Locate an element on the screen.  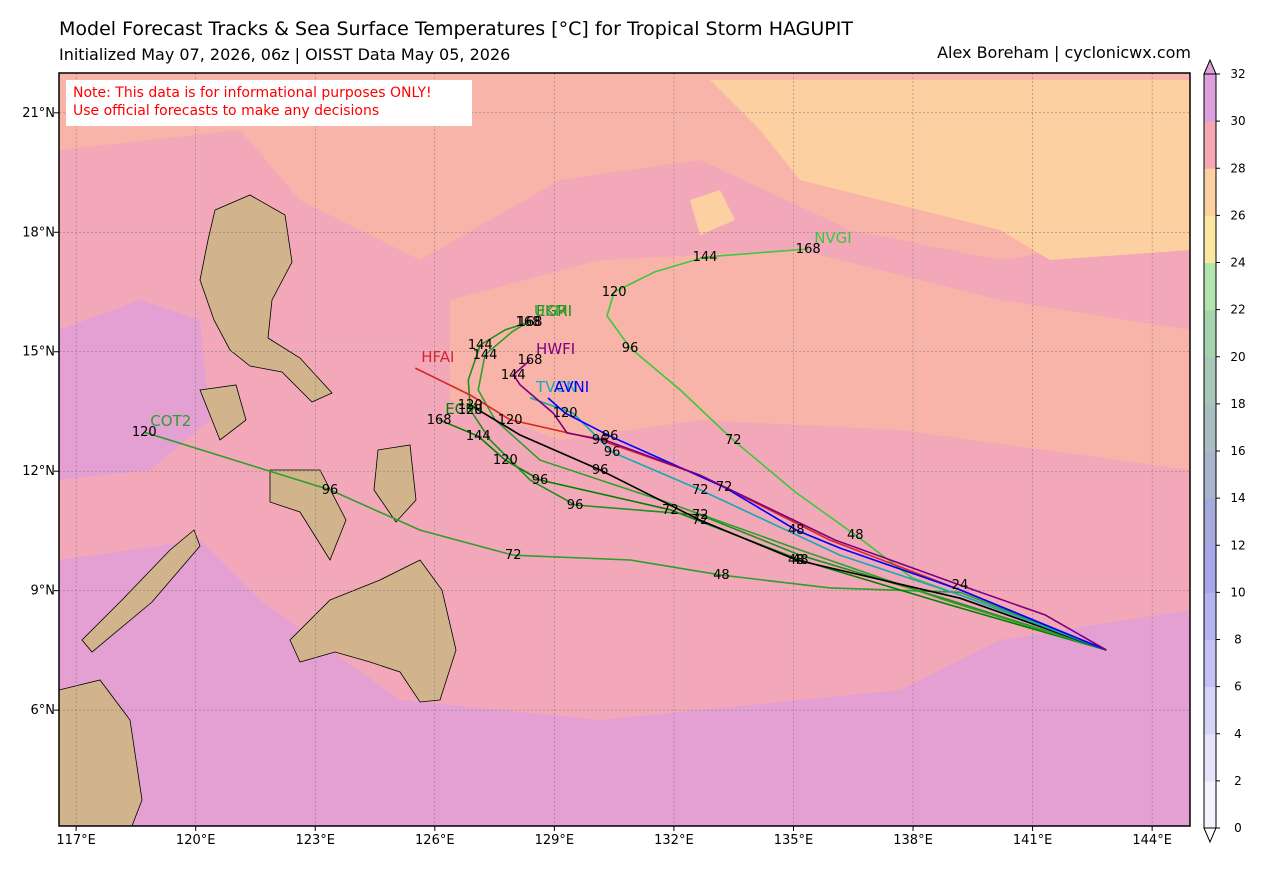
lon-tick-label: 126°E is located at coordinates (435, 840).